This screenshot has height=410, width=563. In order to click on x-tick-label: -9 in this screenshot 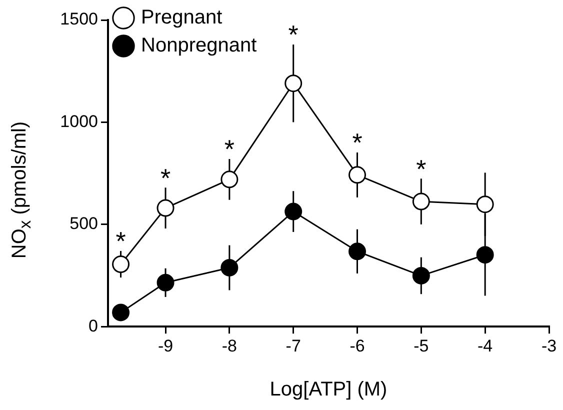, I will do `click(166, 346)`.